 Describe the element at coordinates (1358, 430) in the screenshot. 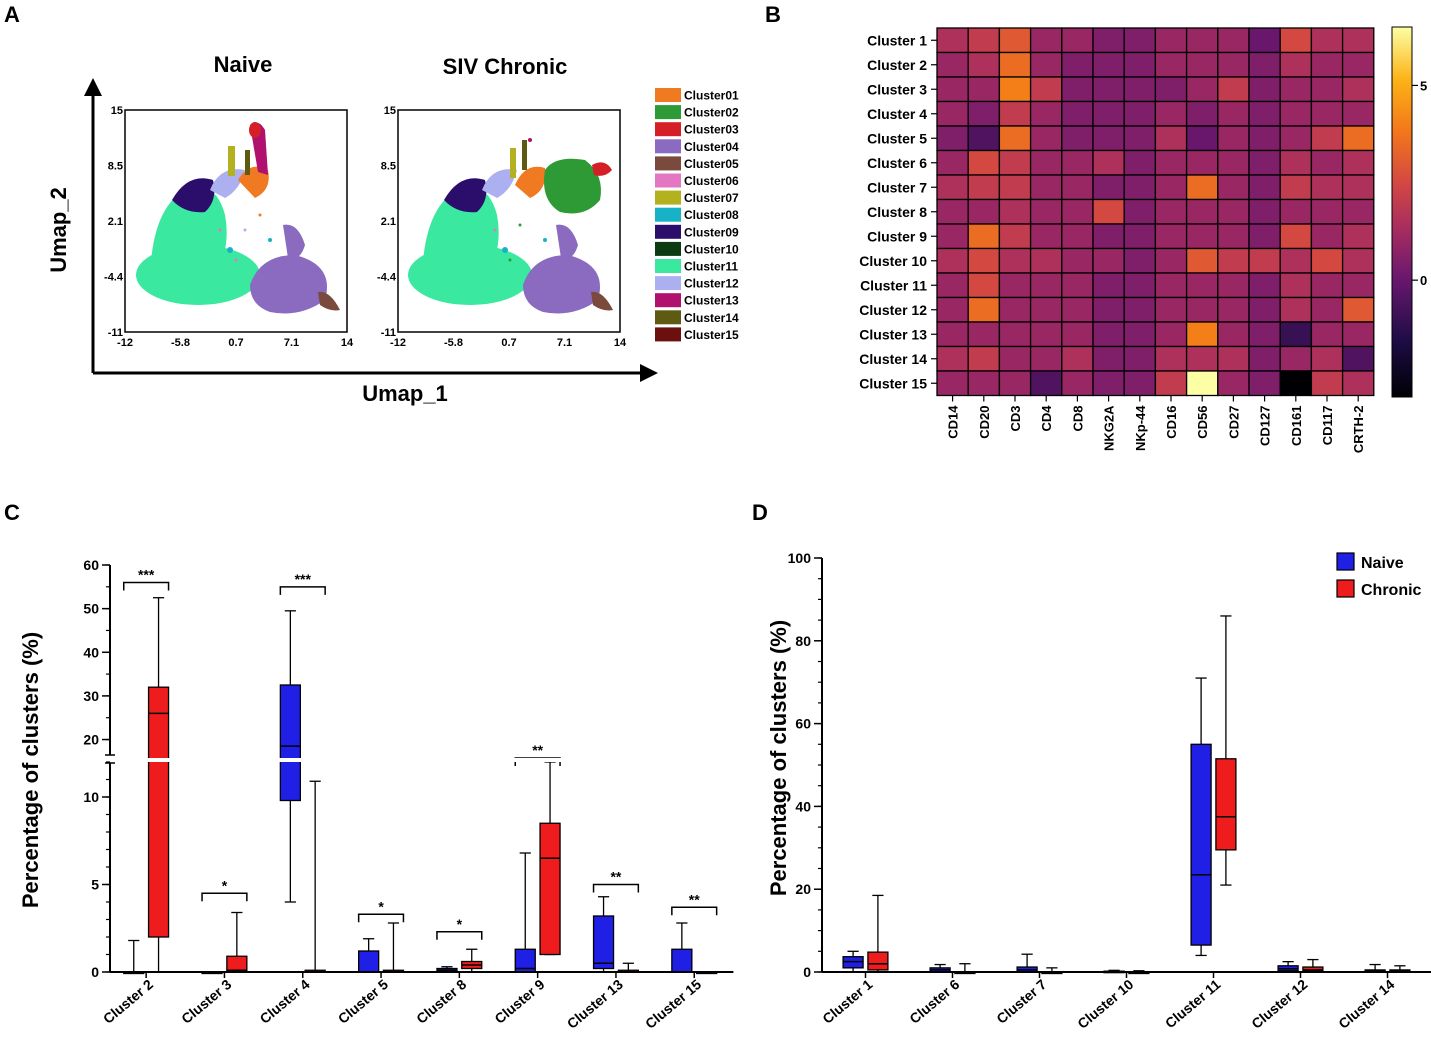

I see `heatmap-column-label: CRTH-2` at that location.